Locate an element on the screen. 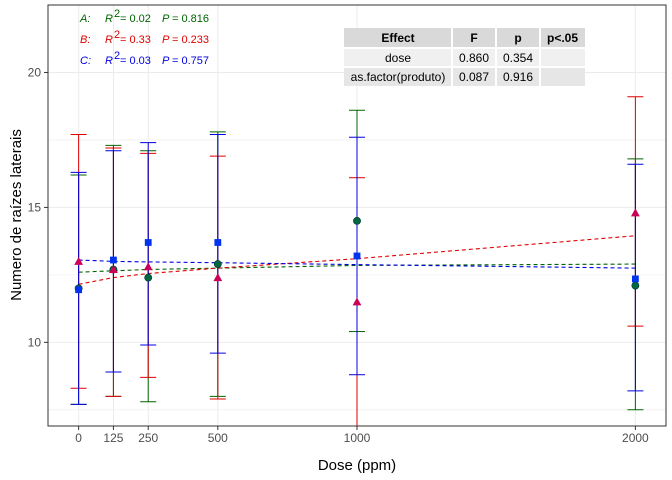 This screenshot has height=480, width=672. fit-lines is located at coordinates (357, 260).